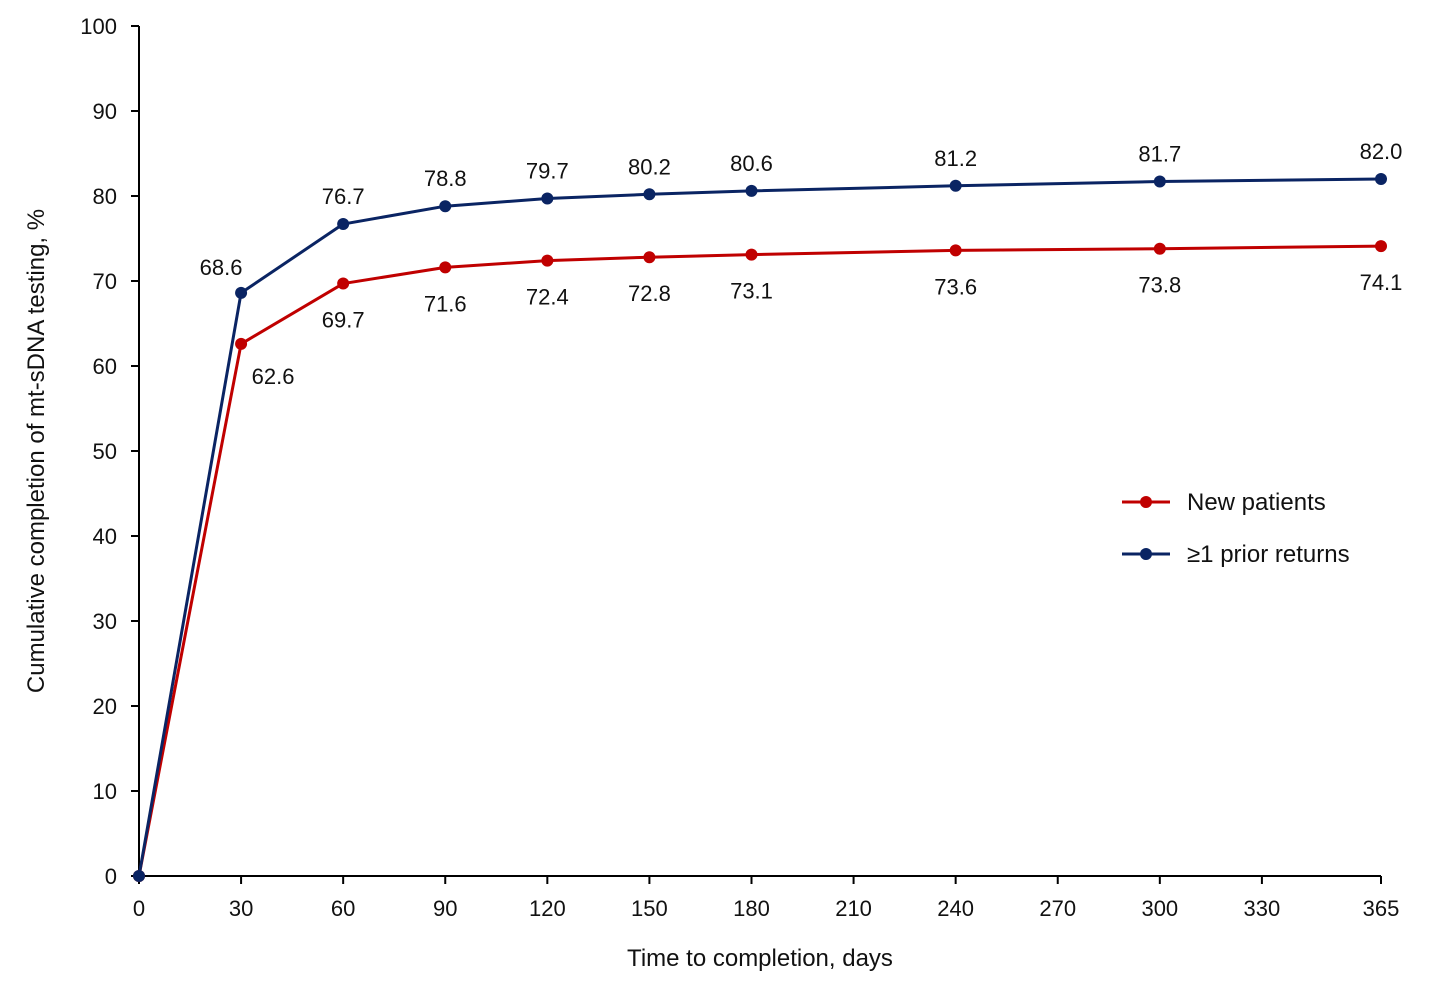 The image size is (1430, 1002). I want to click on data-label: 72.8, so click(649, 293).